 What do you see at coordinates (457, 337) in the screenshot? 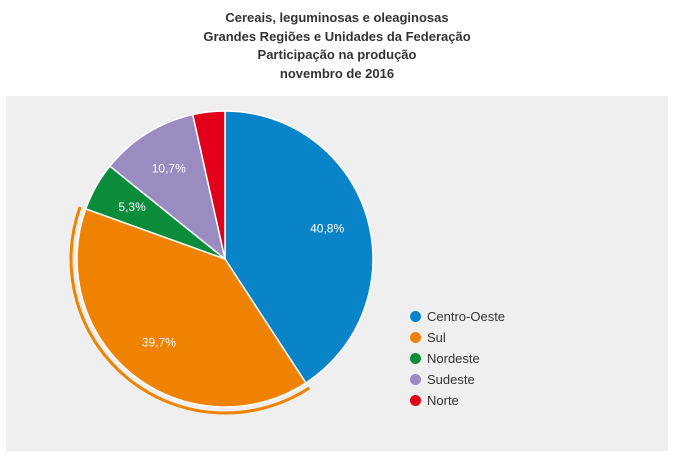
I see `legend-item-sul: Sul` at bounding box center [457, 337].